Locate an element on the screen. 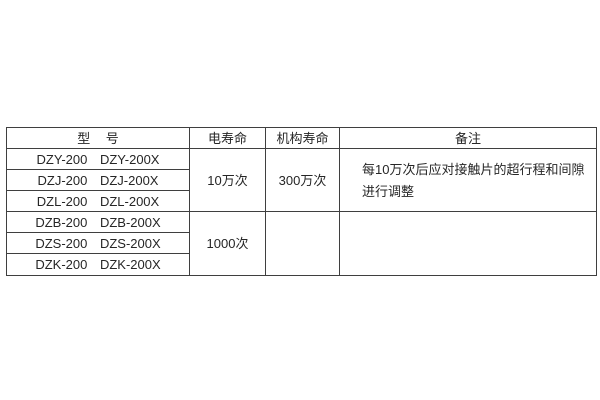 The width and height of the screenshot is (600, 400). remarks-group1: 每10万次后应对接触片的超行程和间隙 进行调整 is located at coordinates (468, 180).